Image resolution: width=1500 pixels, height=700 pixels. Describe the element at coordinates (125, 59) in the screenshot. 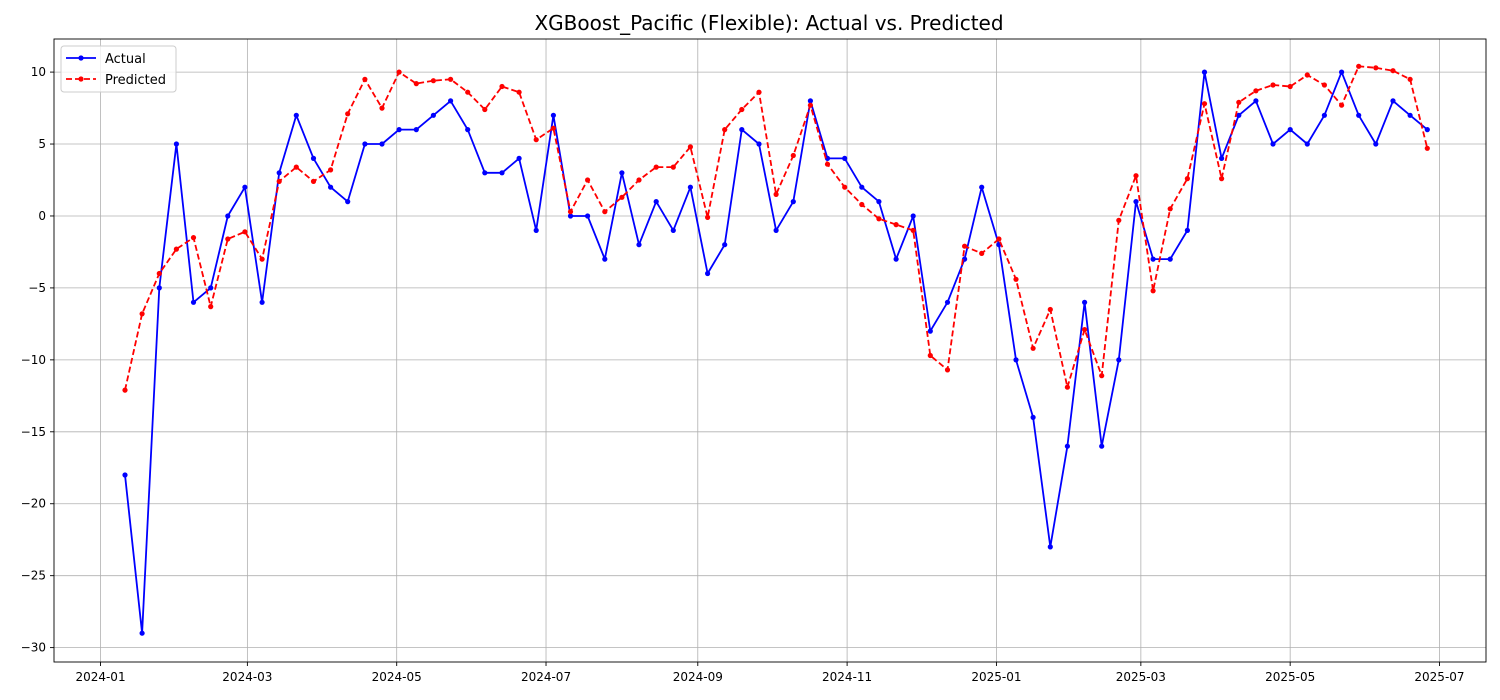

I see `legend-actual-label: Actual` at that location.